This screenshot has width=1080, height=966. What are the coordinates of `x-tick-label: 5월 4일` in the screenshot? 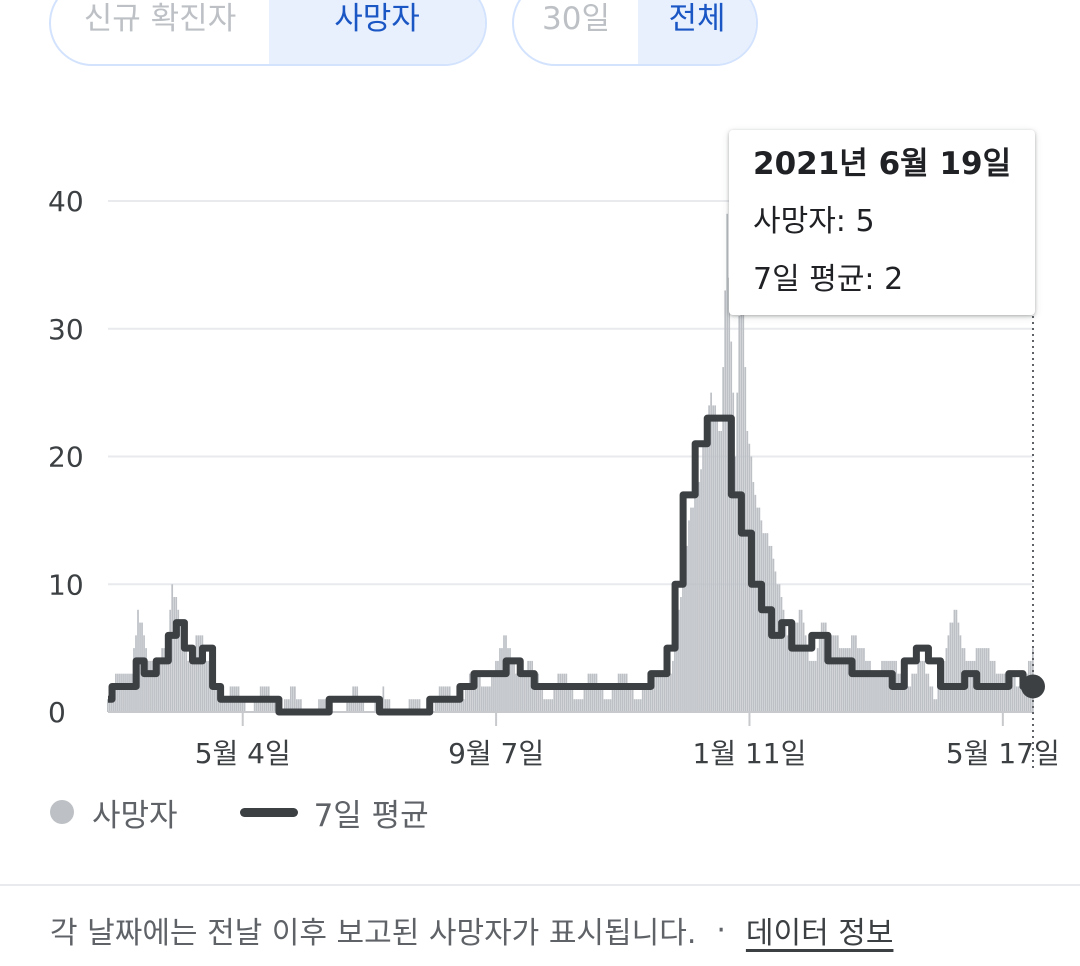 It's located at (243, 753).